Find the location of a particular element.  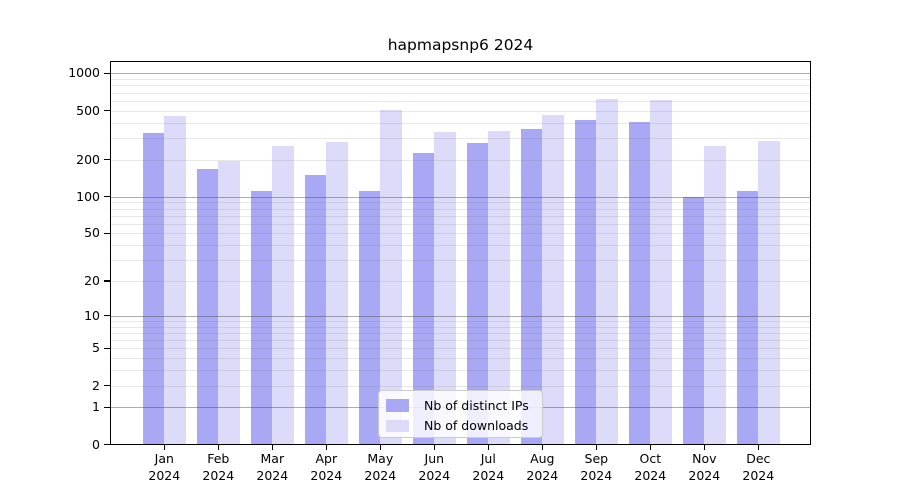

x-tick-mark-mar is located at coordinates (272, 447).